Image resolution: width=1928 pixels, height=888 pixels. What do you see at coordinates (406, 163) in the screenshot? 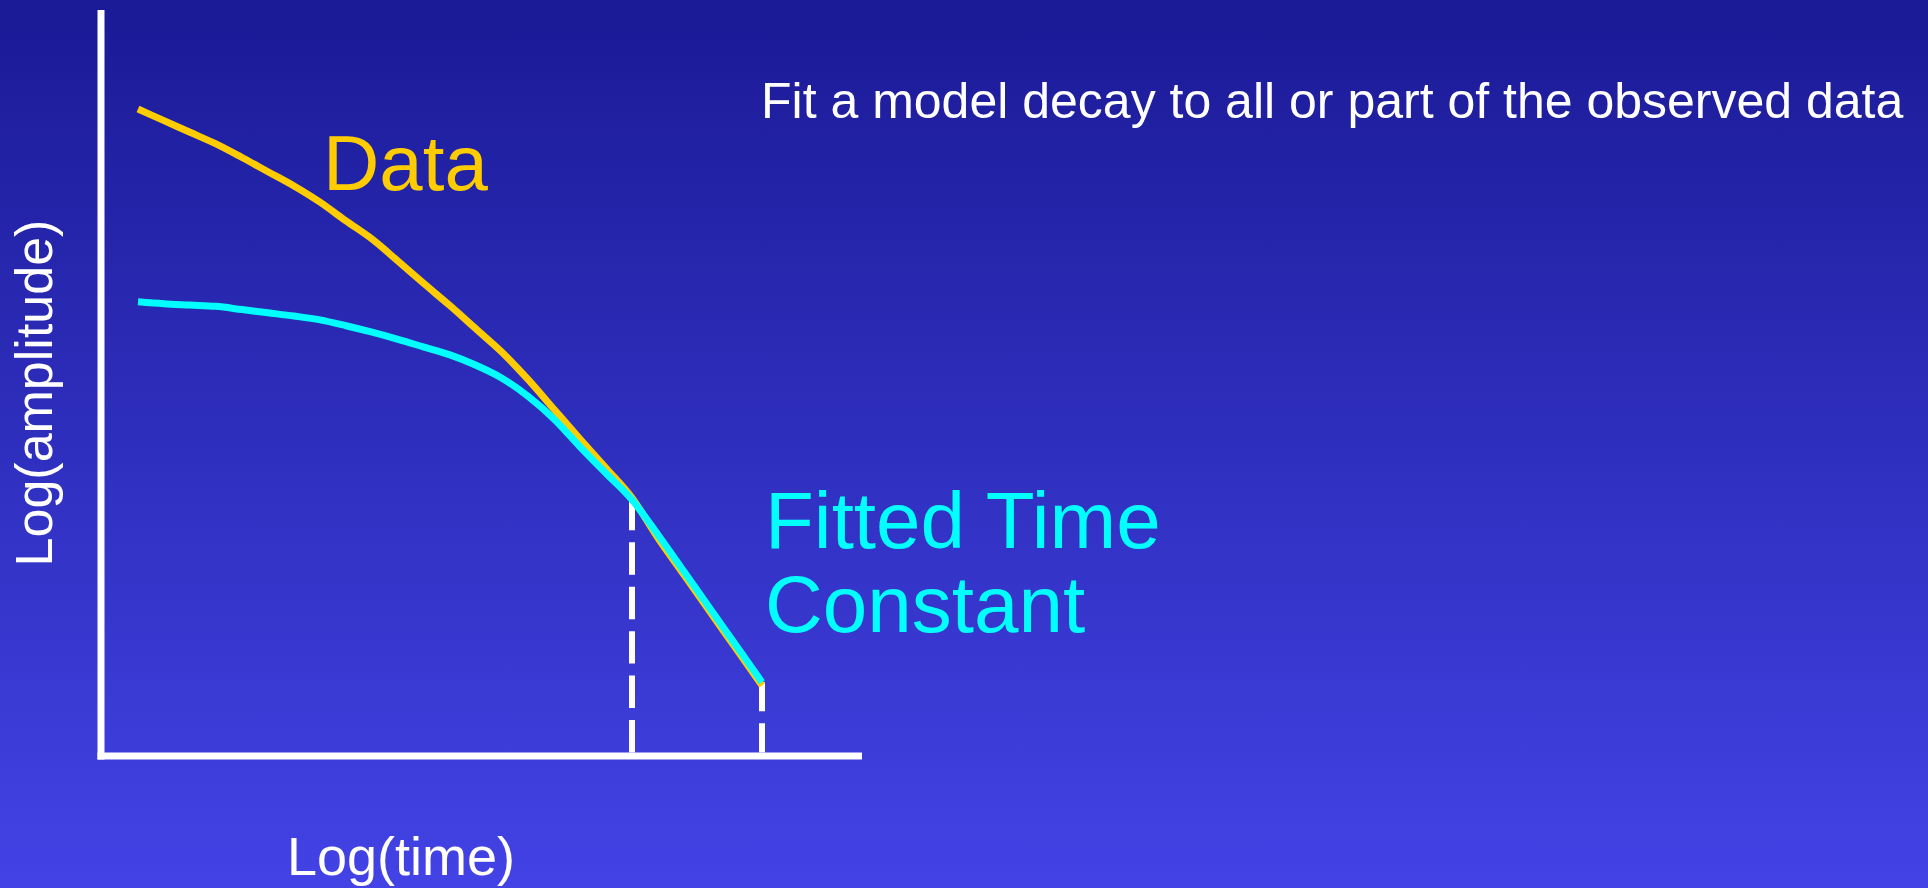
I see `series-label: Data` at bounding box center [406, 163].